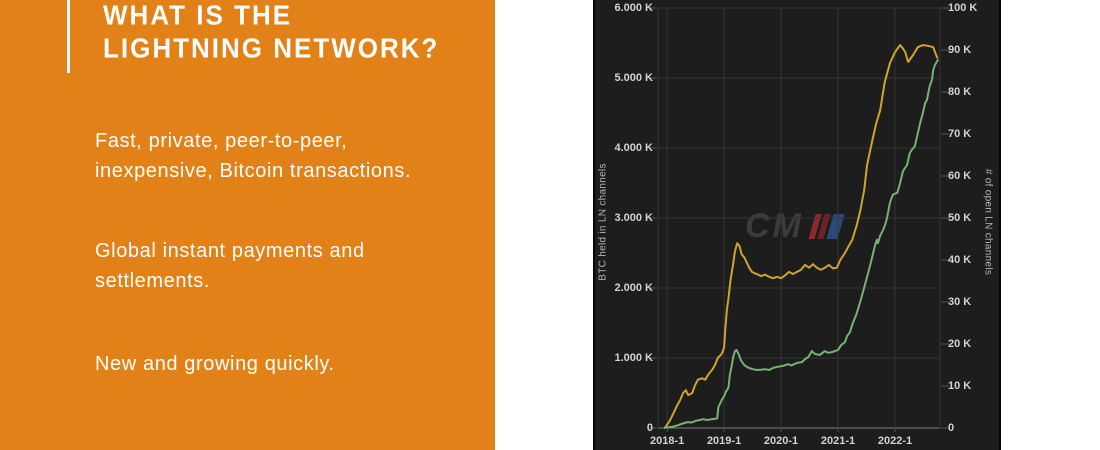 Image resolution: width=1100 pixels, height=450 pixels. I want to click on coinmetrics-watermark: CM, so click(795, 226).